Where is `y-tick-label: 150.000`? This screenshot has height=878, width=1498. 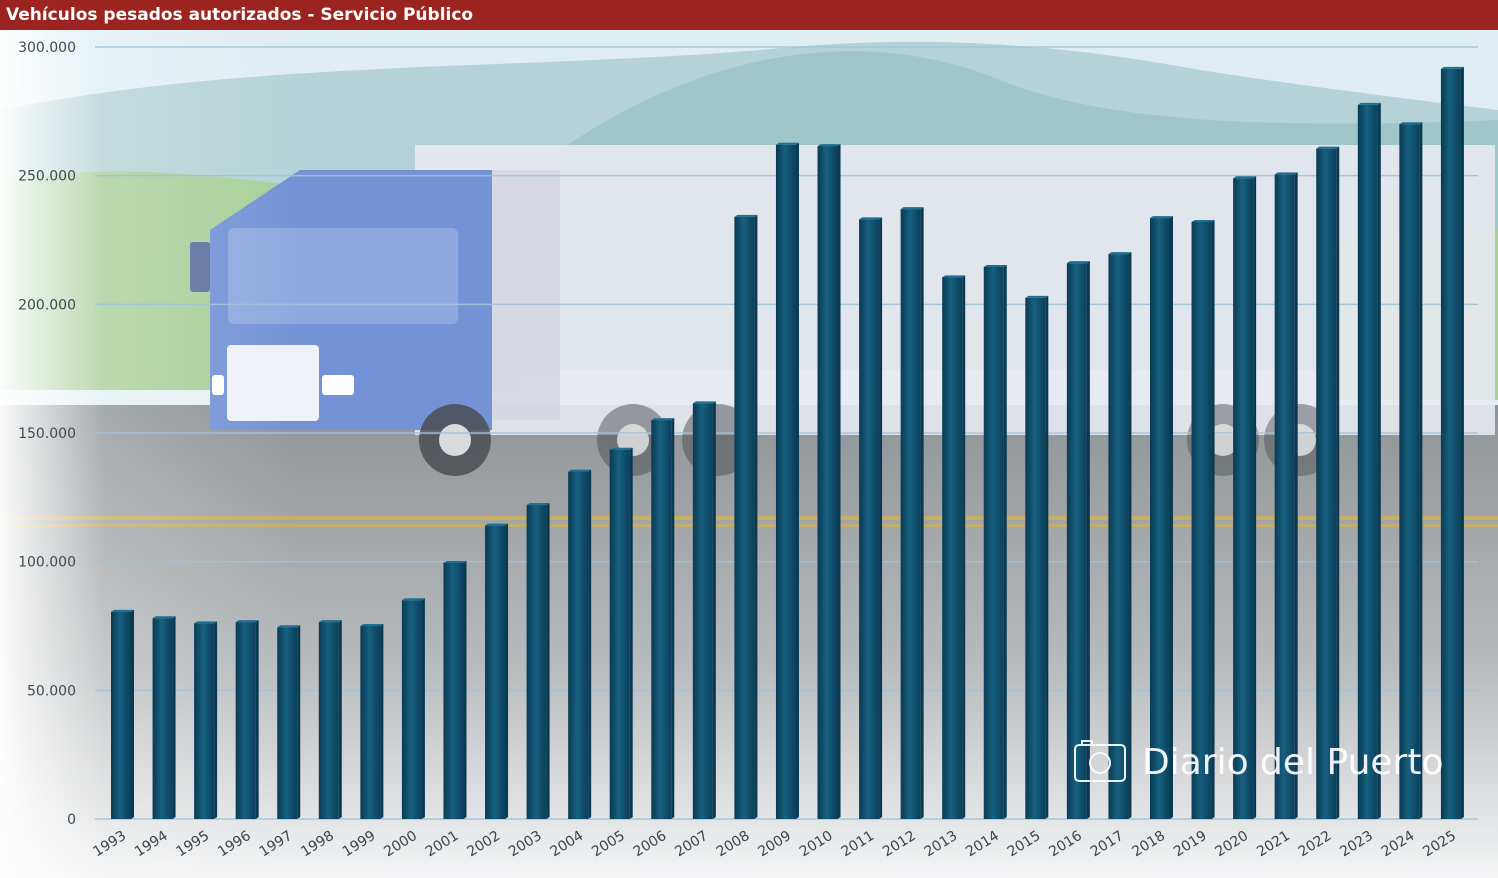
y-tick-label: 150.000 is located at coordinates (47, 434).